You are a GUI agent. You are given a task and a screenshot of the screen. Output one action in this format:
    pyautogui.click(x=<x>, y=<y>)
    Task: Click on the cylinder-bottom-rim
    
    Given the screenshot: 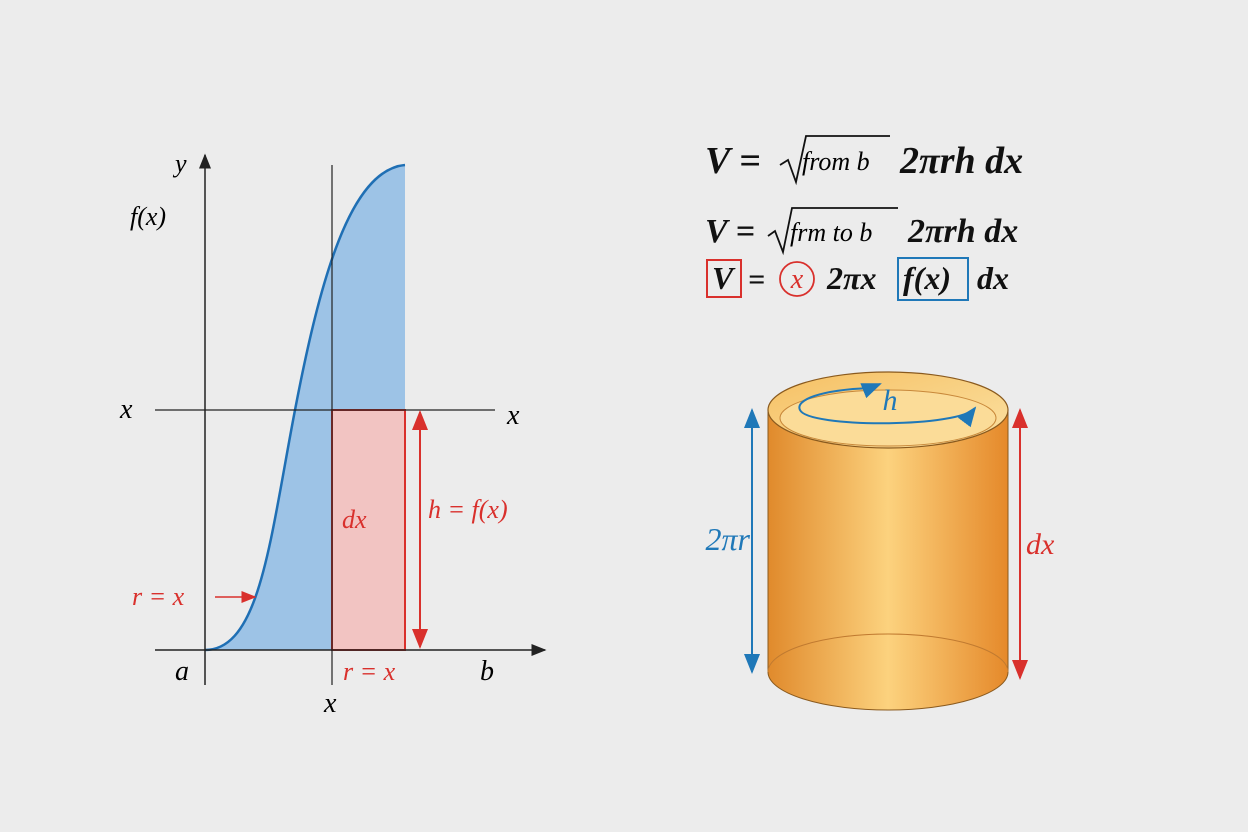 What is the action you would take?
    pyautogui.click(x=888, y=653)
    